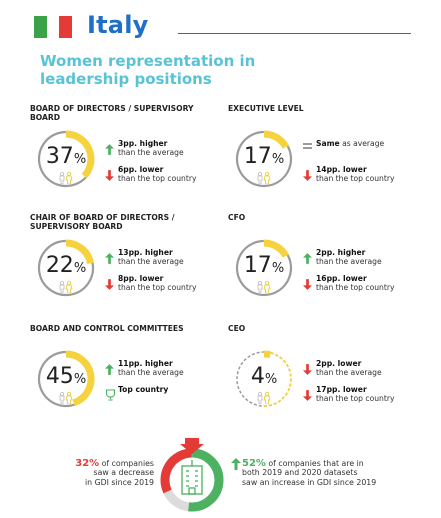 This screenshot has height=518, width=441. I want to click on comparison-bold: 2pp. lower, so click(339, 363).